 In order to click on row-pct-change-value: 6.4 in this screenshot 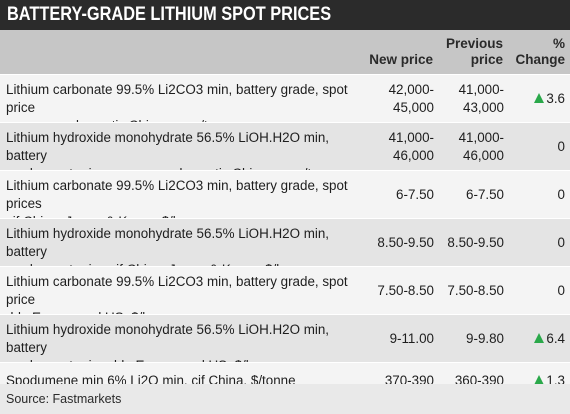, I will do `click(555, 338)`.